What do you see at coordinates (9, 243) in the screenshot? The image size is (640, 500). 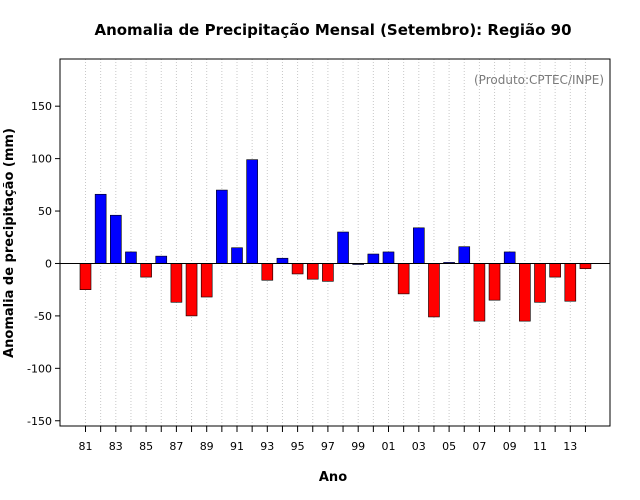 I see `y-axis-title: Anomalia de precipitação (mm)` at bounding box center [9, 243].